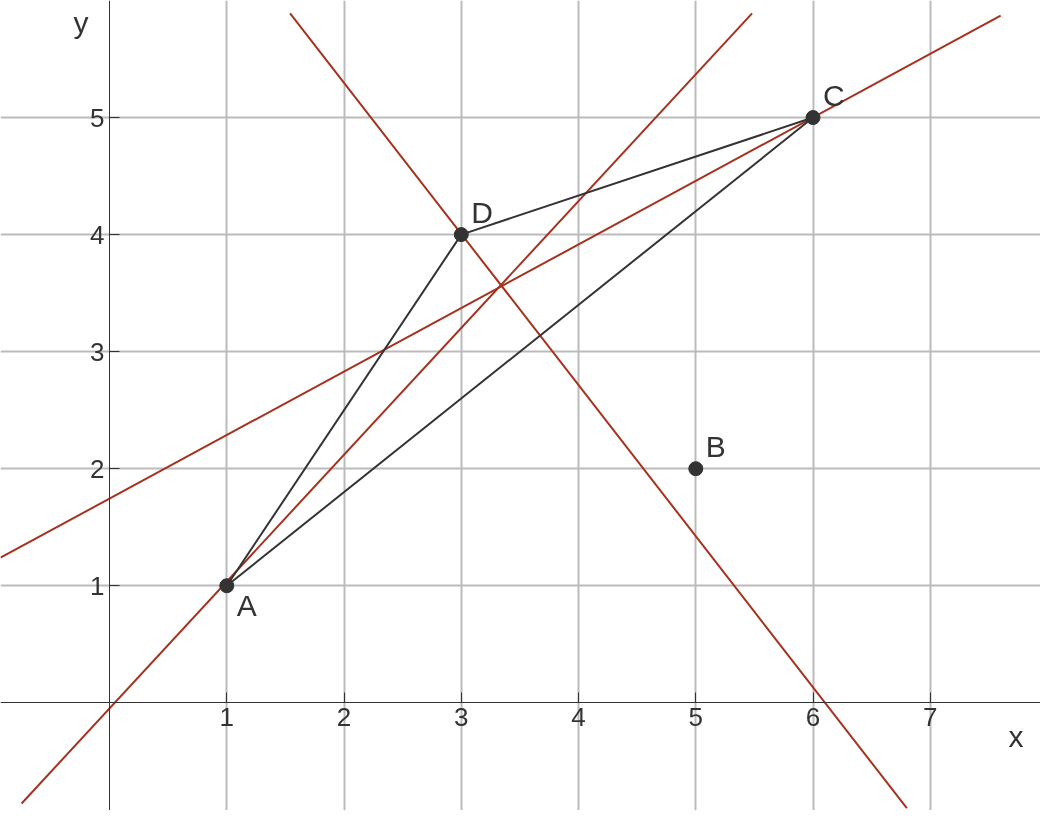  Describe the element at coordinates (578, 716) in the screenshot. I see `x-tick-label: 4` at that location.